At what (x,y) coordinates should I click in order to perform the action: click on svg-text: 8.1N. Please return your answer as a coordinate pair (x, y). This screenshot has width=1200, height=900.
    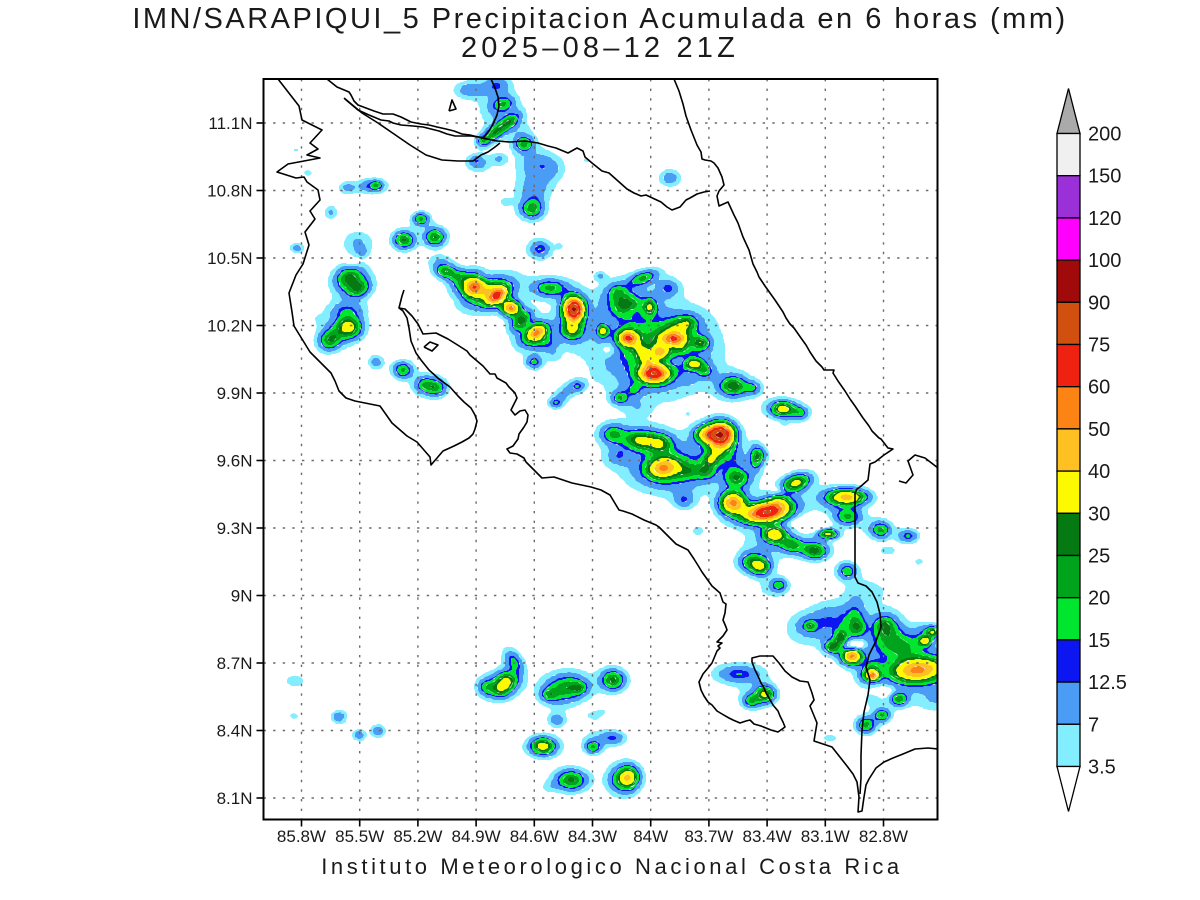
    Looking at the image, I should click on (235, 798).